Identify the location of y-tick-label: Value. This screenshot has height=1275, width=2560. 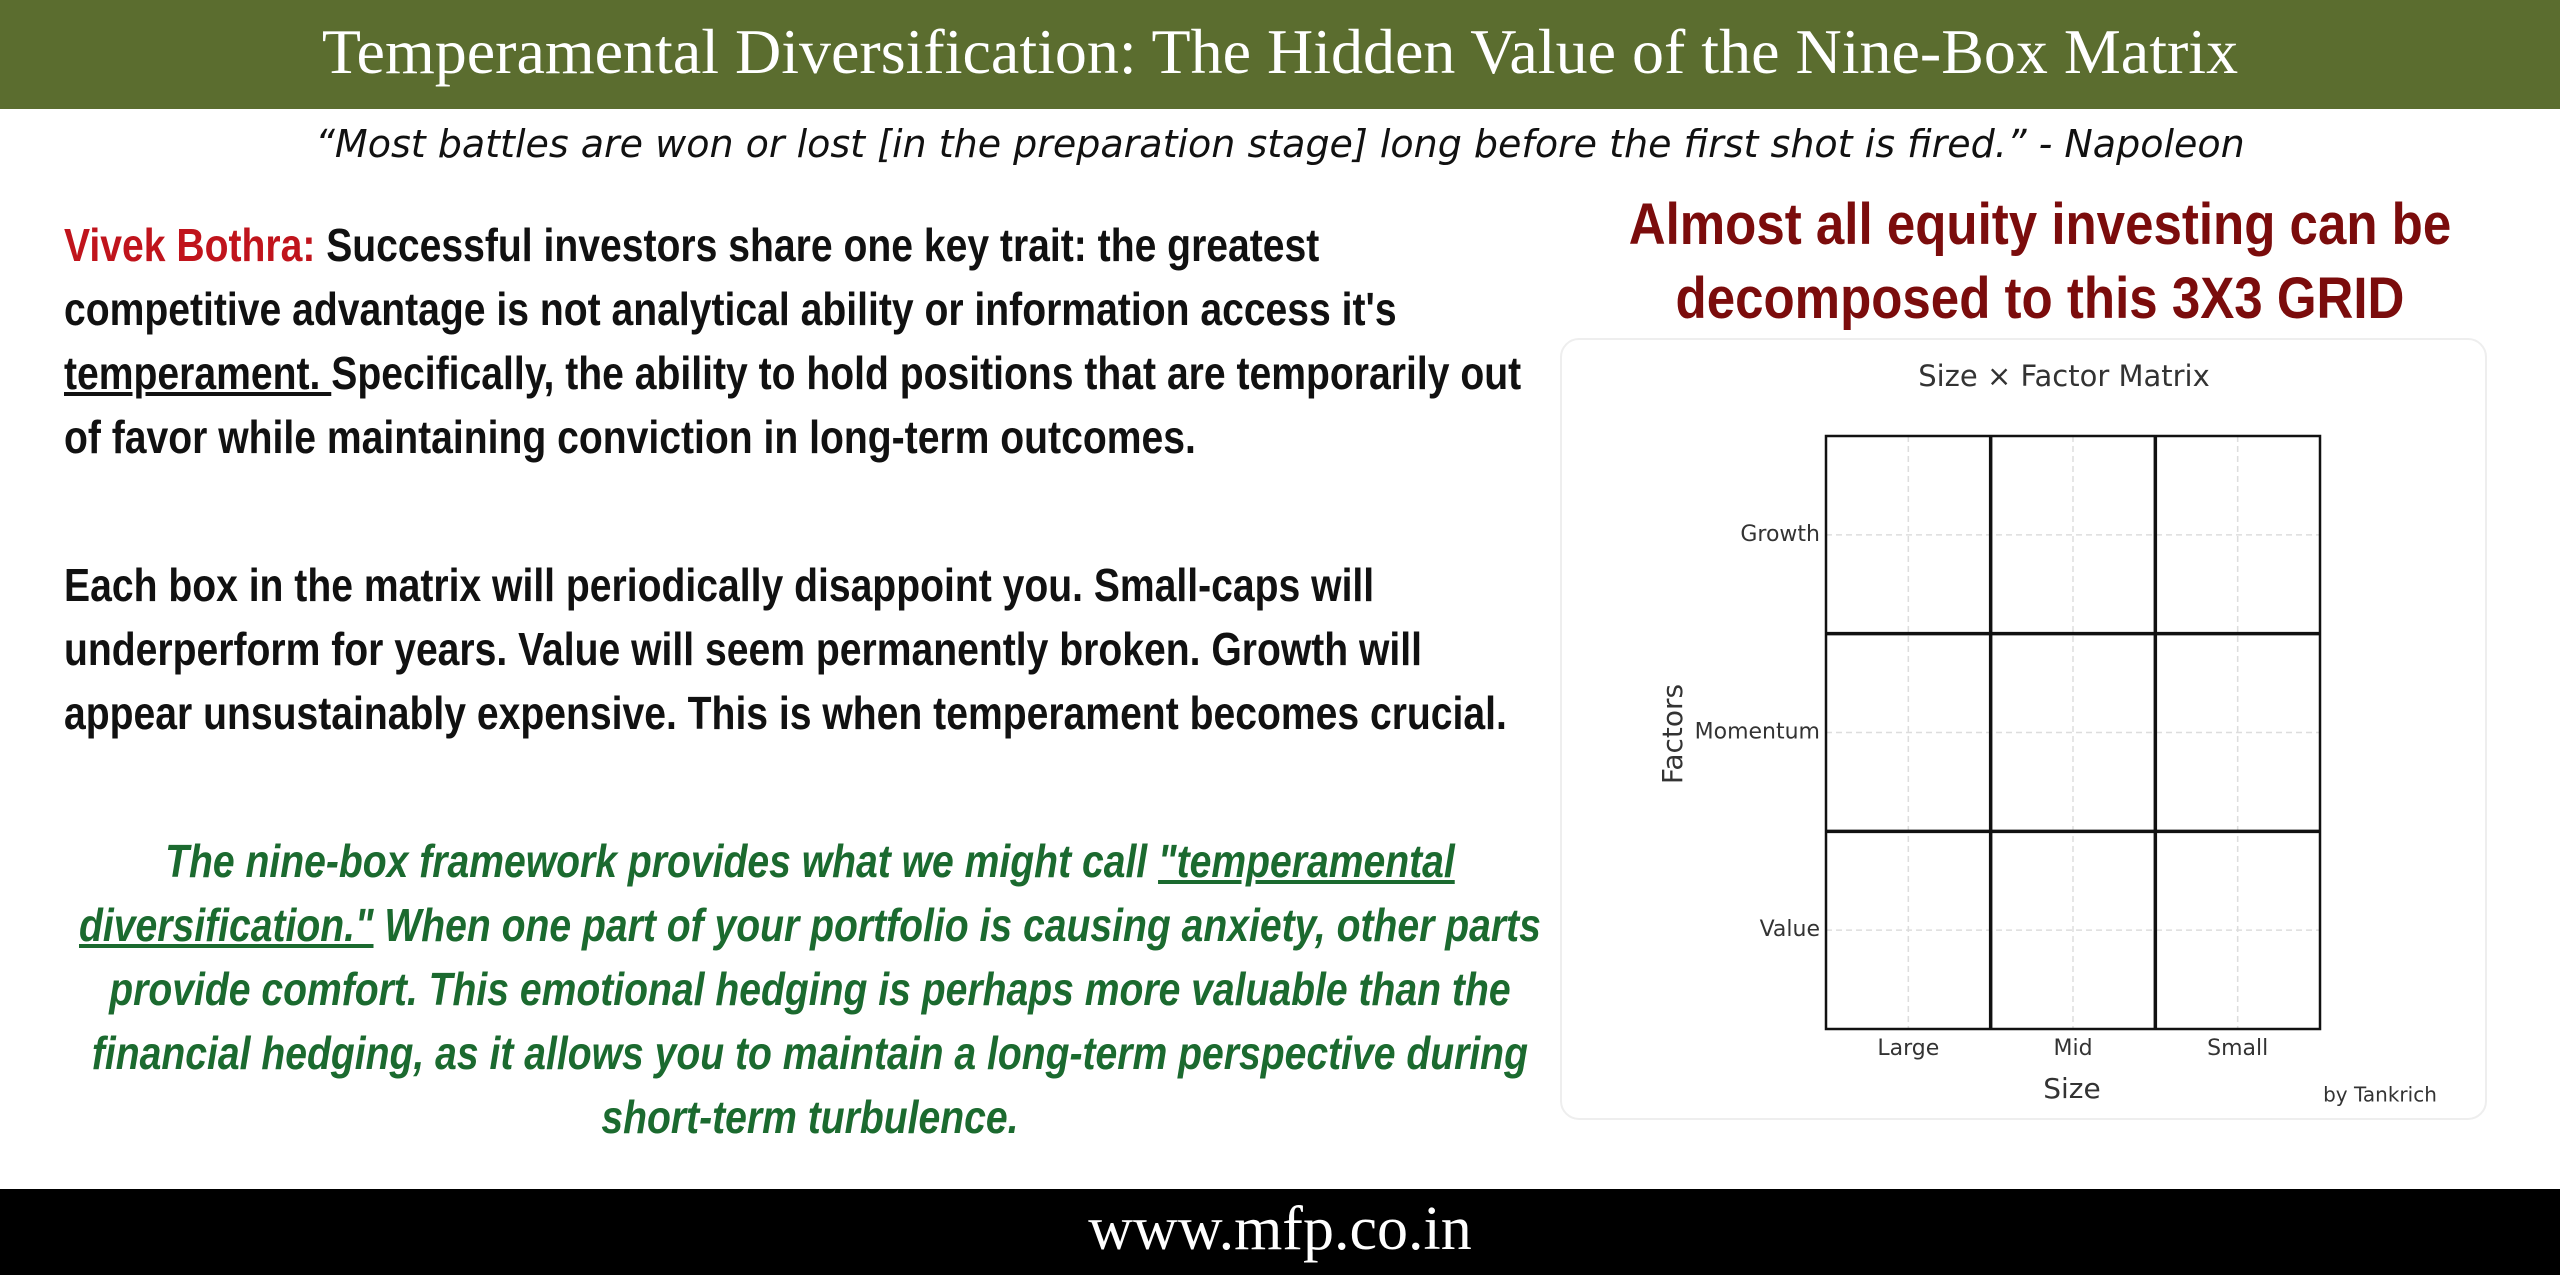
(1790, 929).